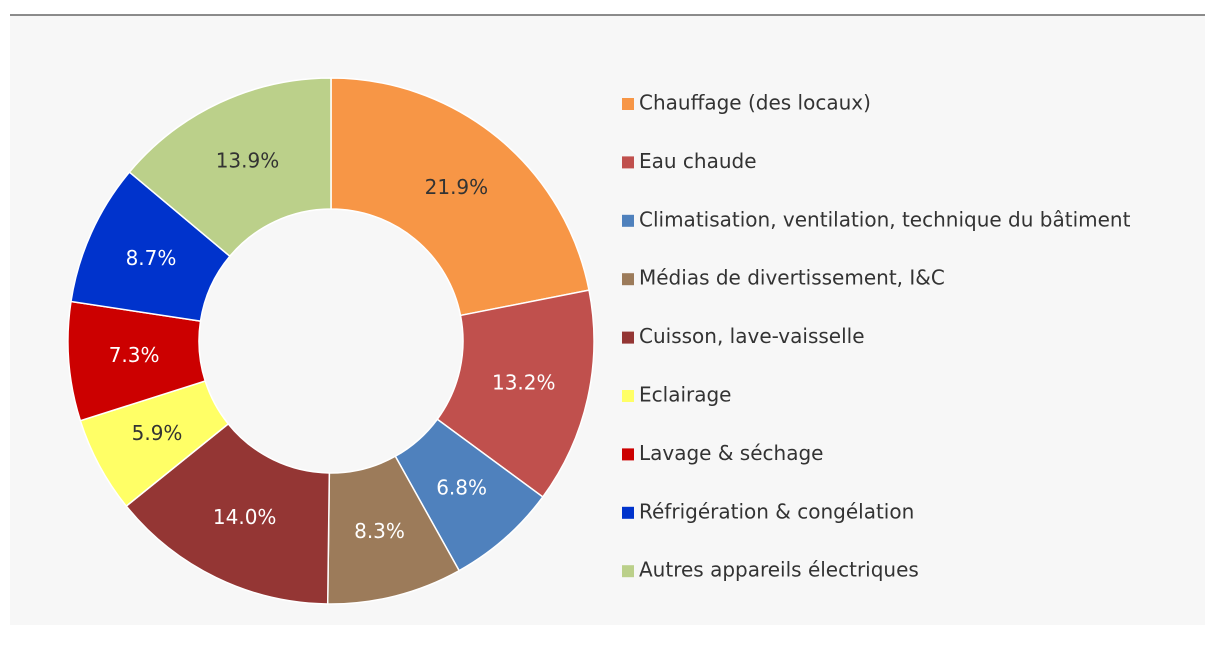 The height and width of the screenshot is (655, 1215). What do you see at coordinates (248, 161) in the screenshot?
I see `data-label: 13.9%` at bounding box center [248, 161].